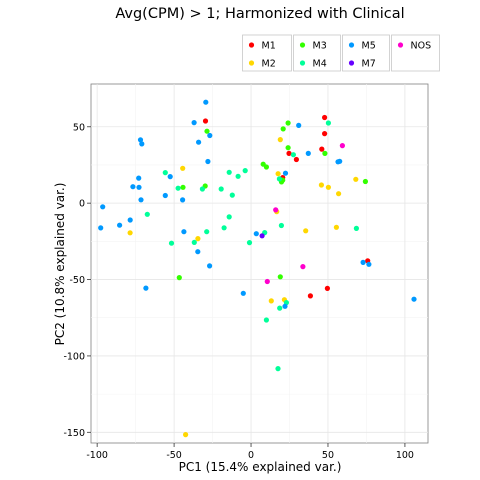  What do you see at coordinates (74, 433) in the screenshot?
I see `y-tick-label: -150` at bounding box center [74, 433].